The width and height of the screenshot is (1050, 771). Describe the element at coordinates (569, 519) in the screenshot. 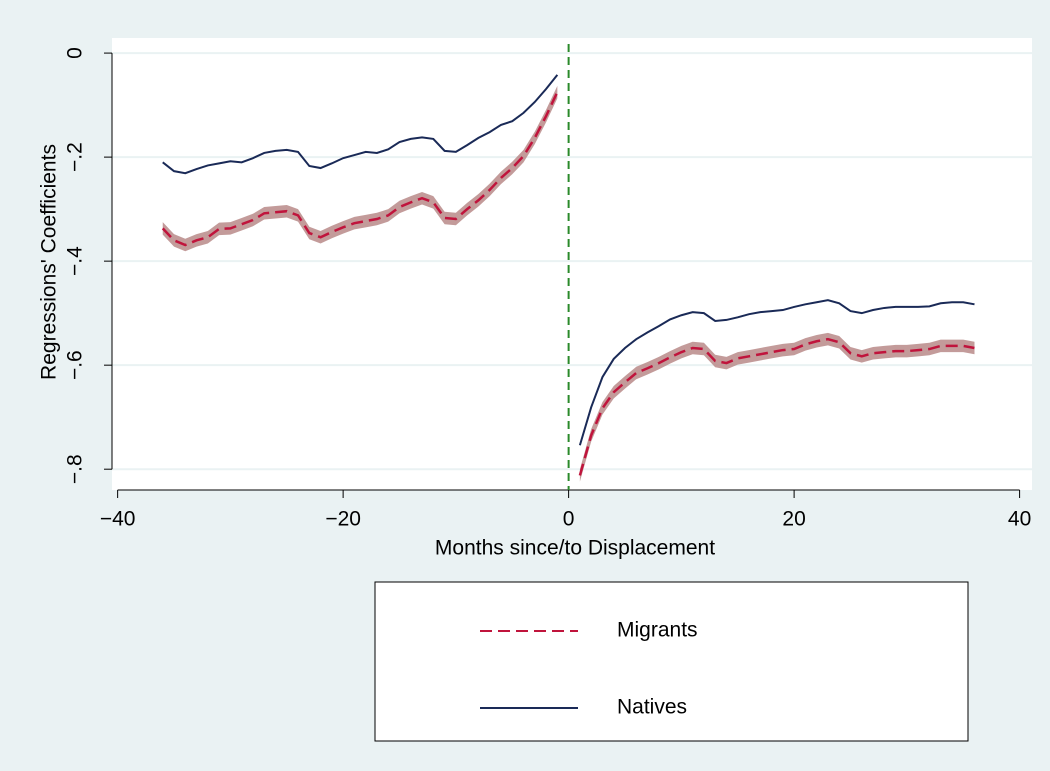

I see `x-tick-label: 0` at that location.